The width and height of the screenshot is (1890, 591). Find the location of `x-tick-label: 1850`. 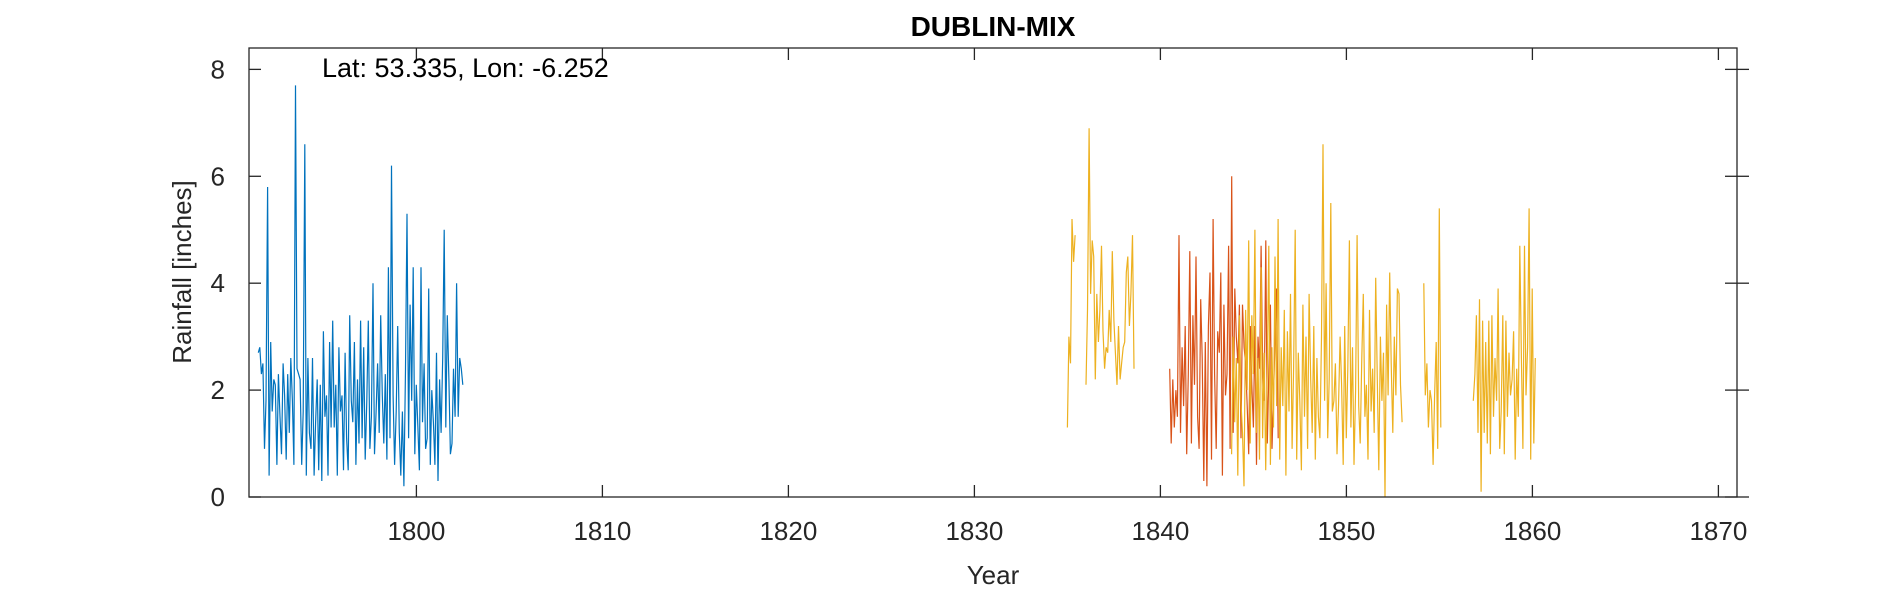

x-tick-label: 1850 is located at coordinates (1346, 531).